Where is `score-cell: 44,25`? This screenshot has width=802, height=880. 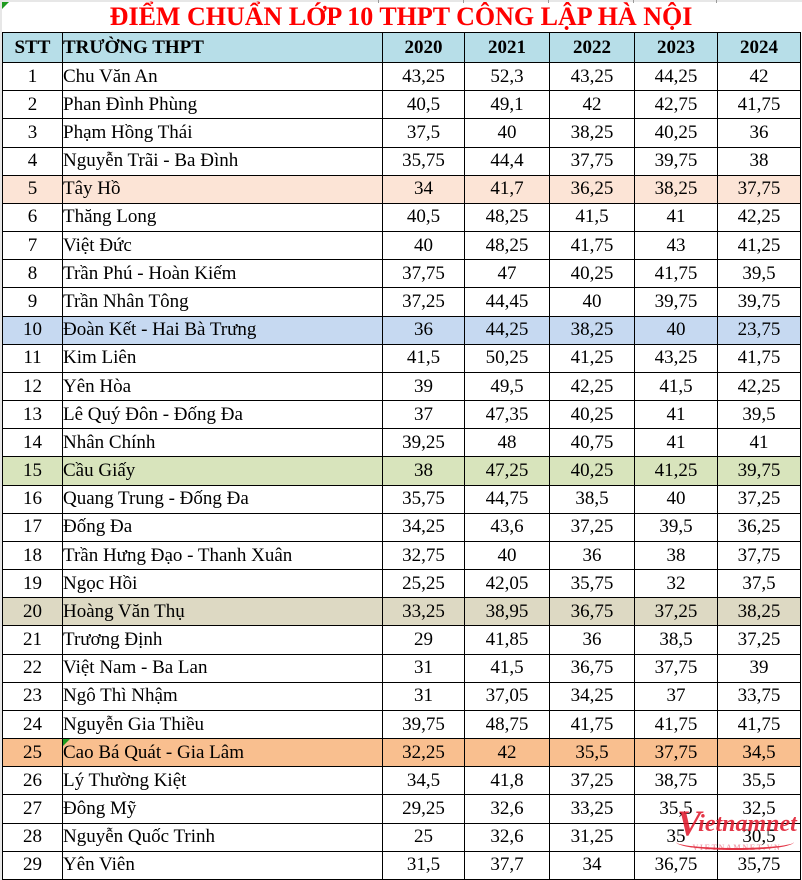
score-cell: 44,25 is located at coordinates (676, 76).